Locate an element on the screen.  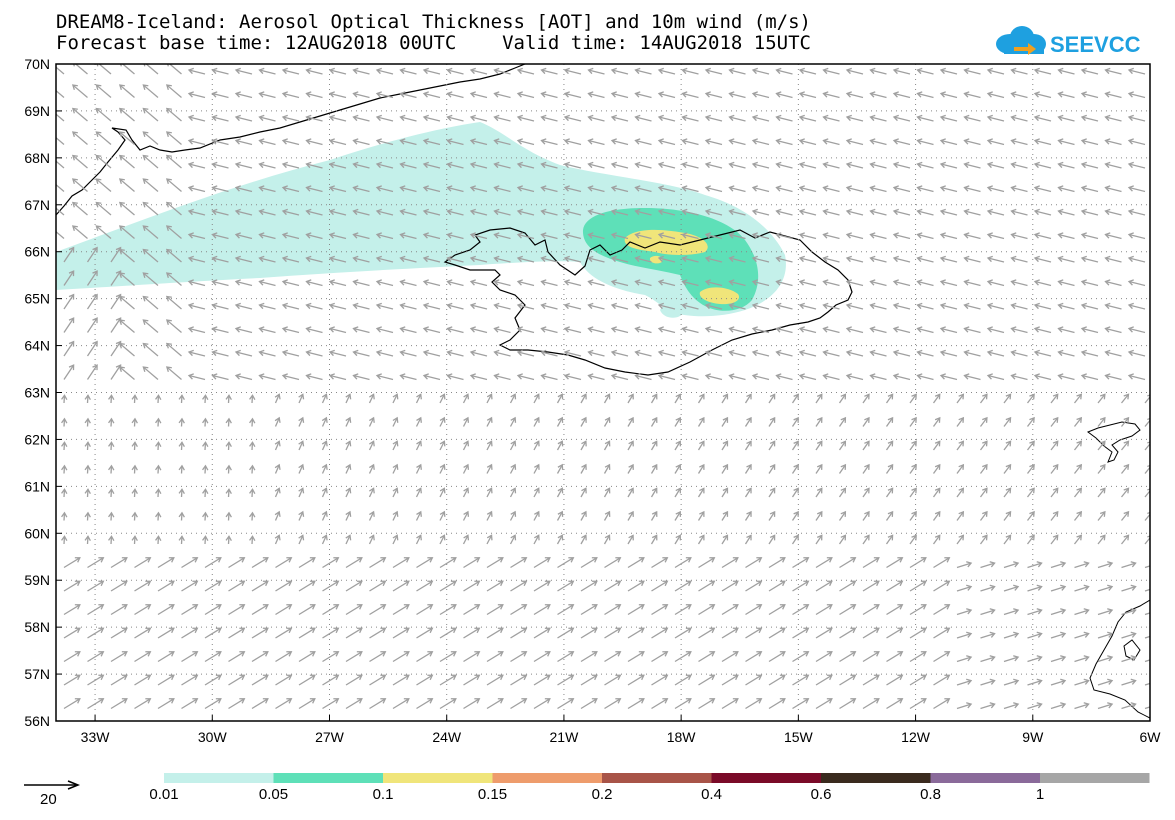
colorbar-label: 0.2 is located at coordinates (602, 794).